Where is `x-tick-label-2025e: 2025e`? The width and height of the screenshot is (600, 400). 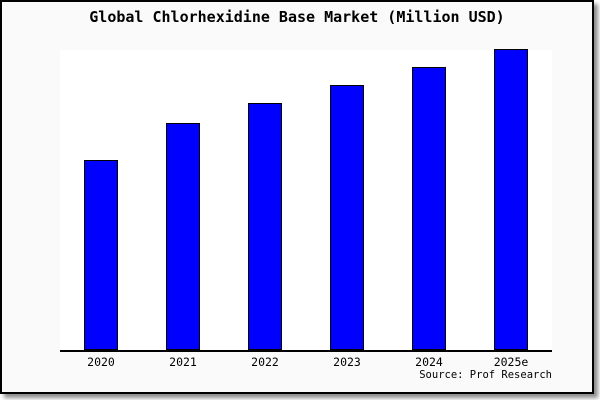 x-tick-label-2025e: 2025e is located at coordinates (511, 362).